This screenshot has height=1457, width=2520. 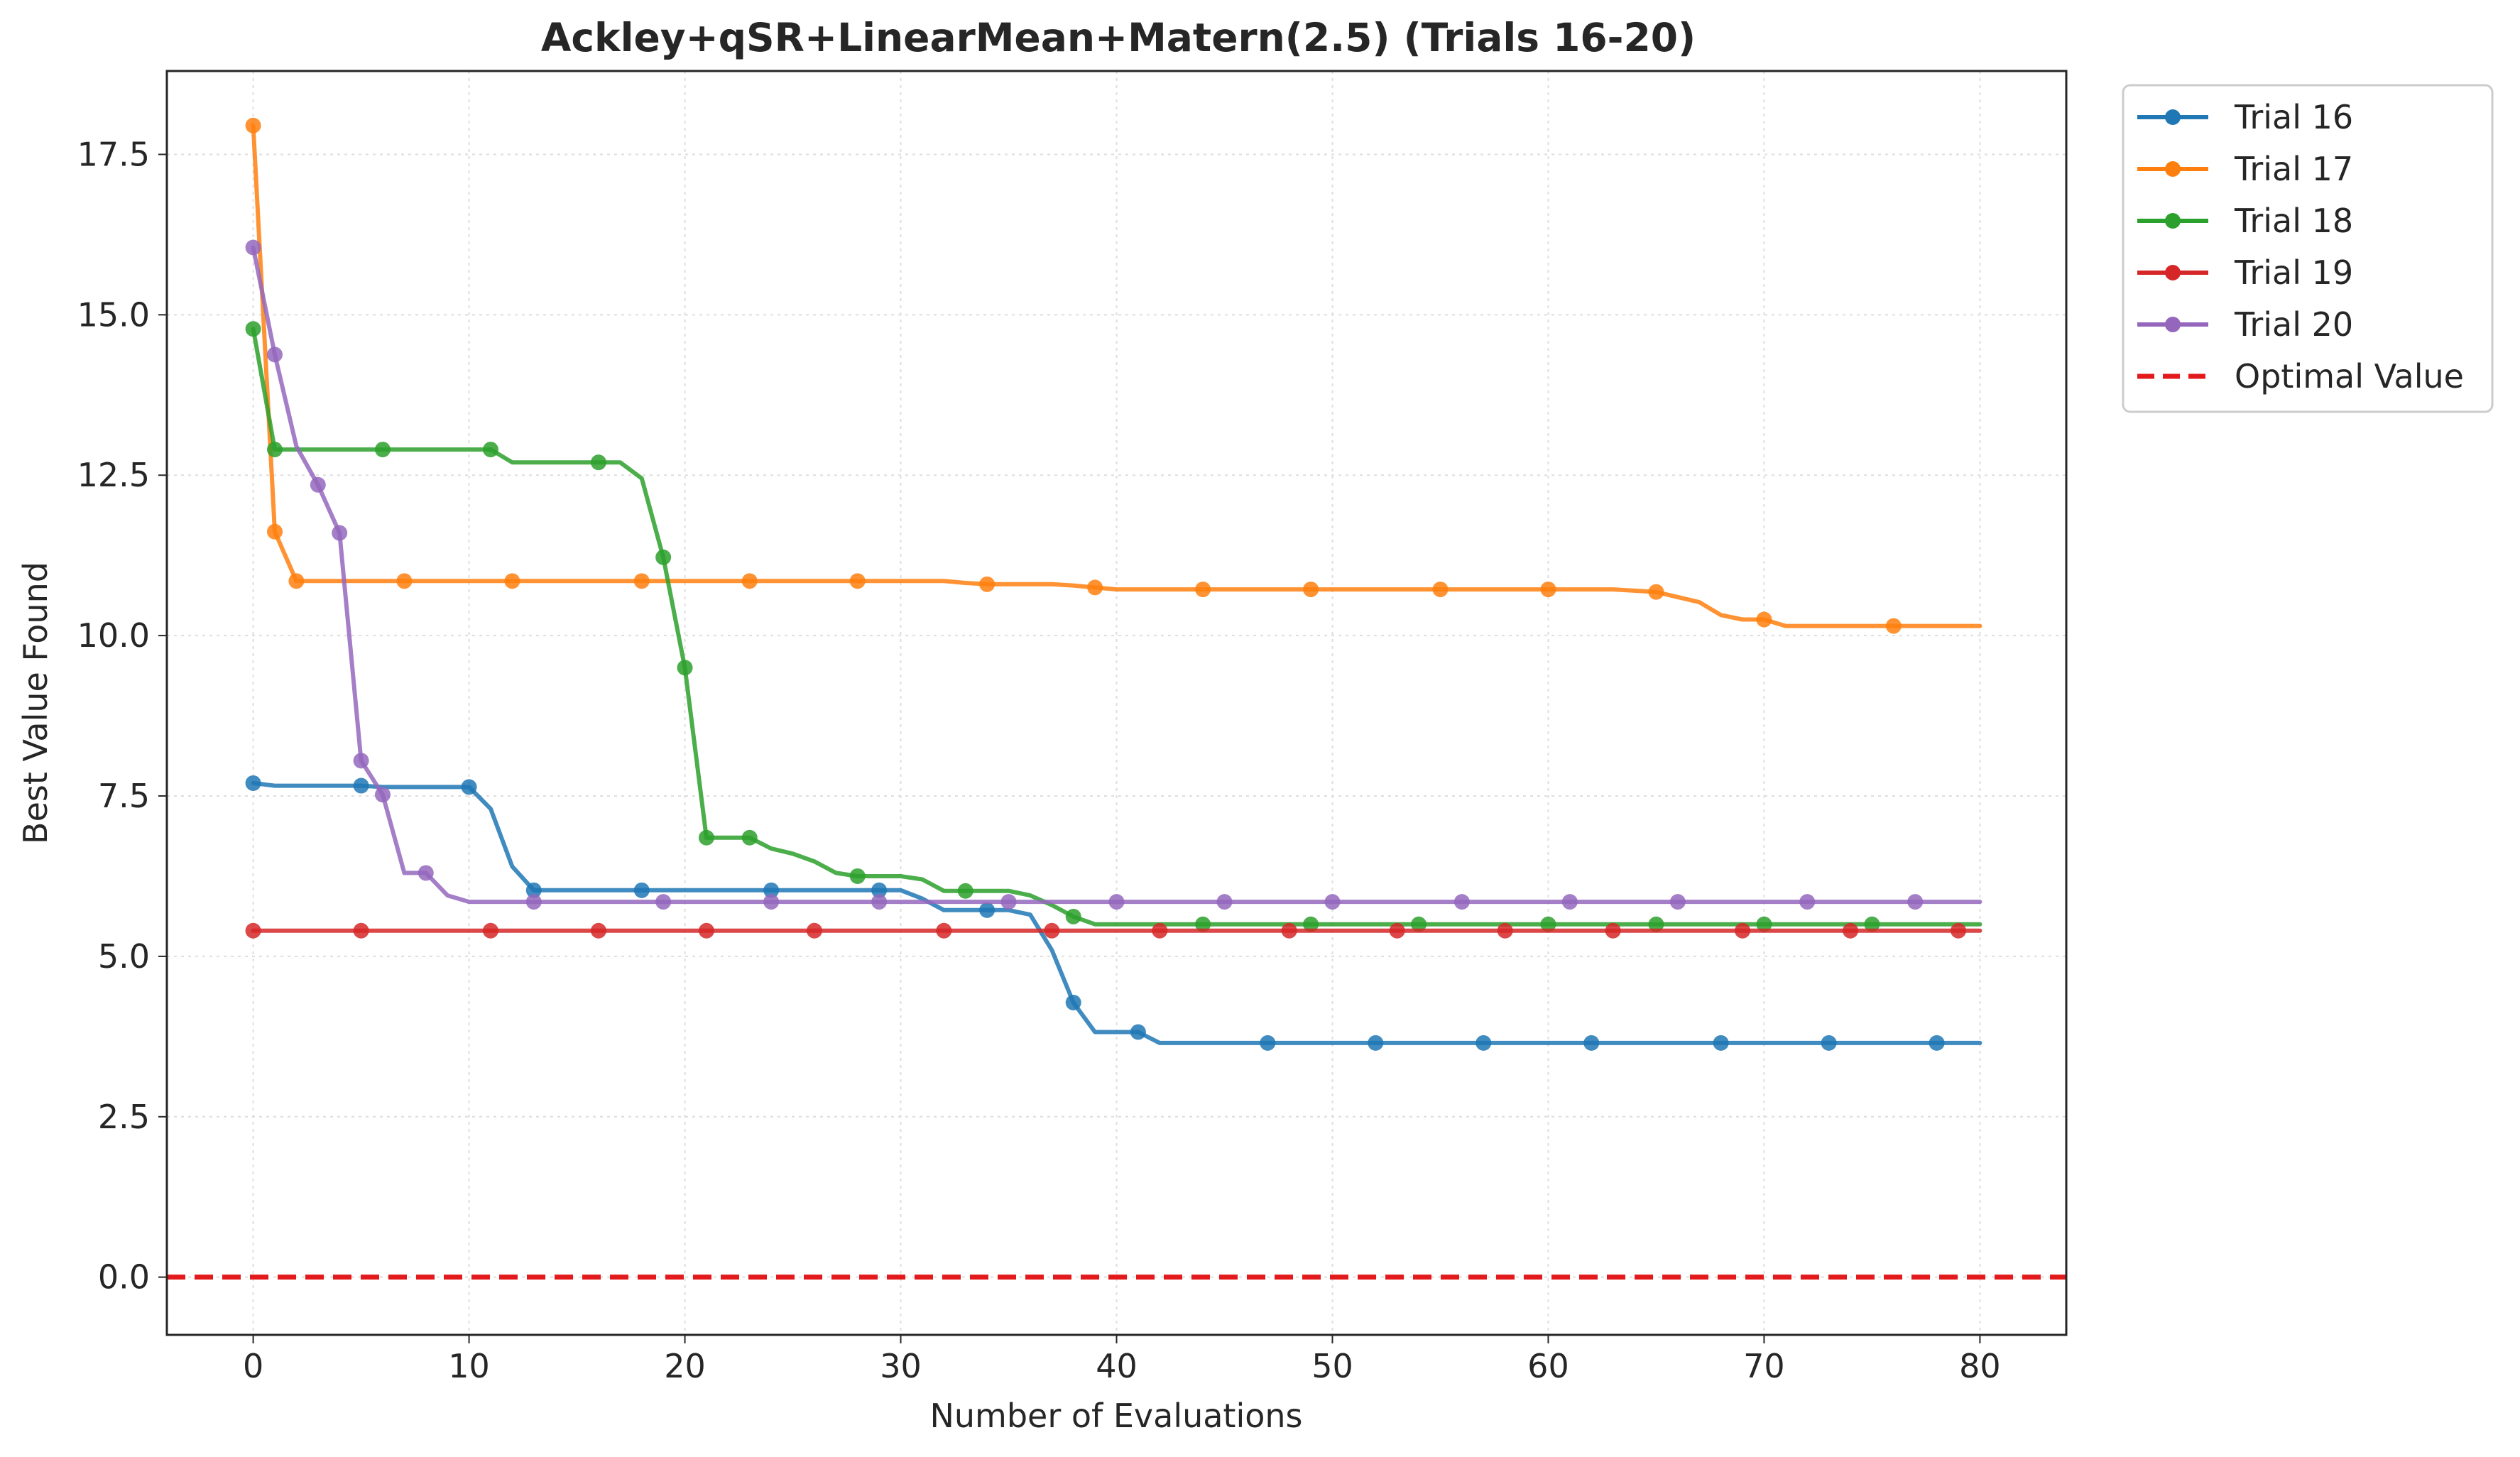 I want to click on legend-item: Trial 19, so click(x=2245, y=272).